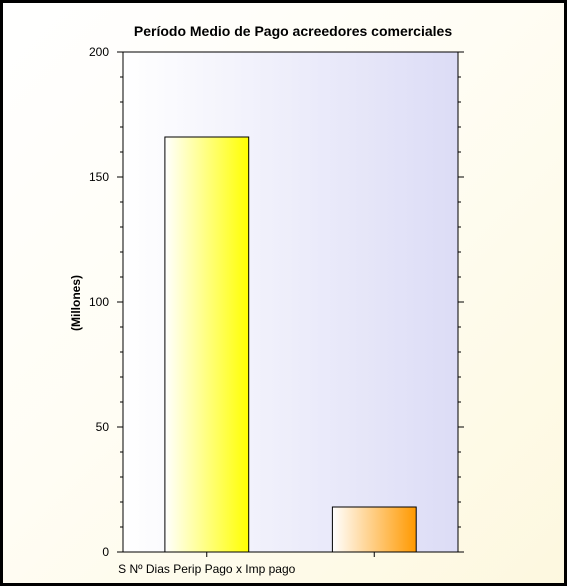  I want to click on y-tick-label: 150, so click(99, 177).